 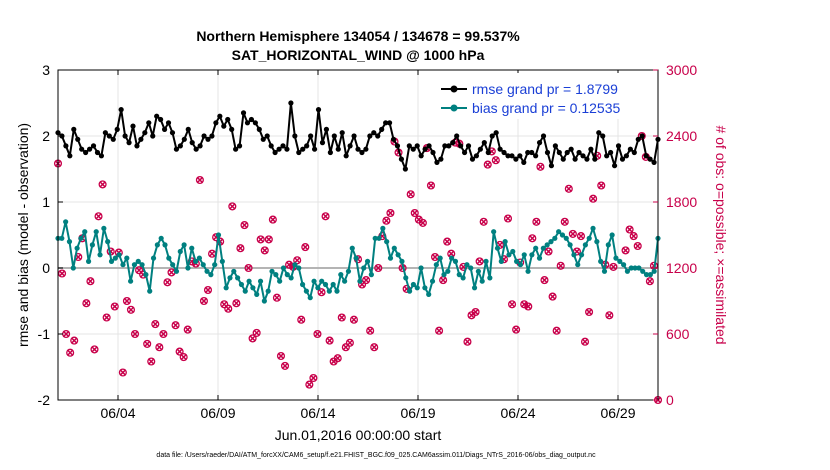 What do you see at coordinates (46, 202) in the screenshot?
I see `y-tick-label: 1` at bounding box center [46, 202].